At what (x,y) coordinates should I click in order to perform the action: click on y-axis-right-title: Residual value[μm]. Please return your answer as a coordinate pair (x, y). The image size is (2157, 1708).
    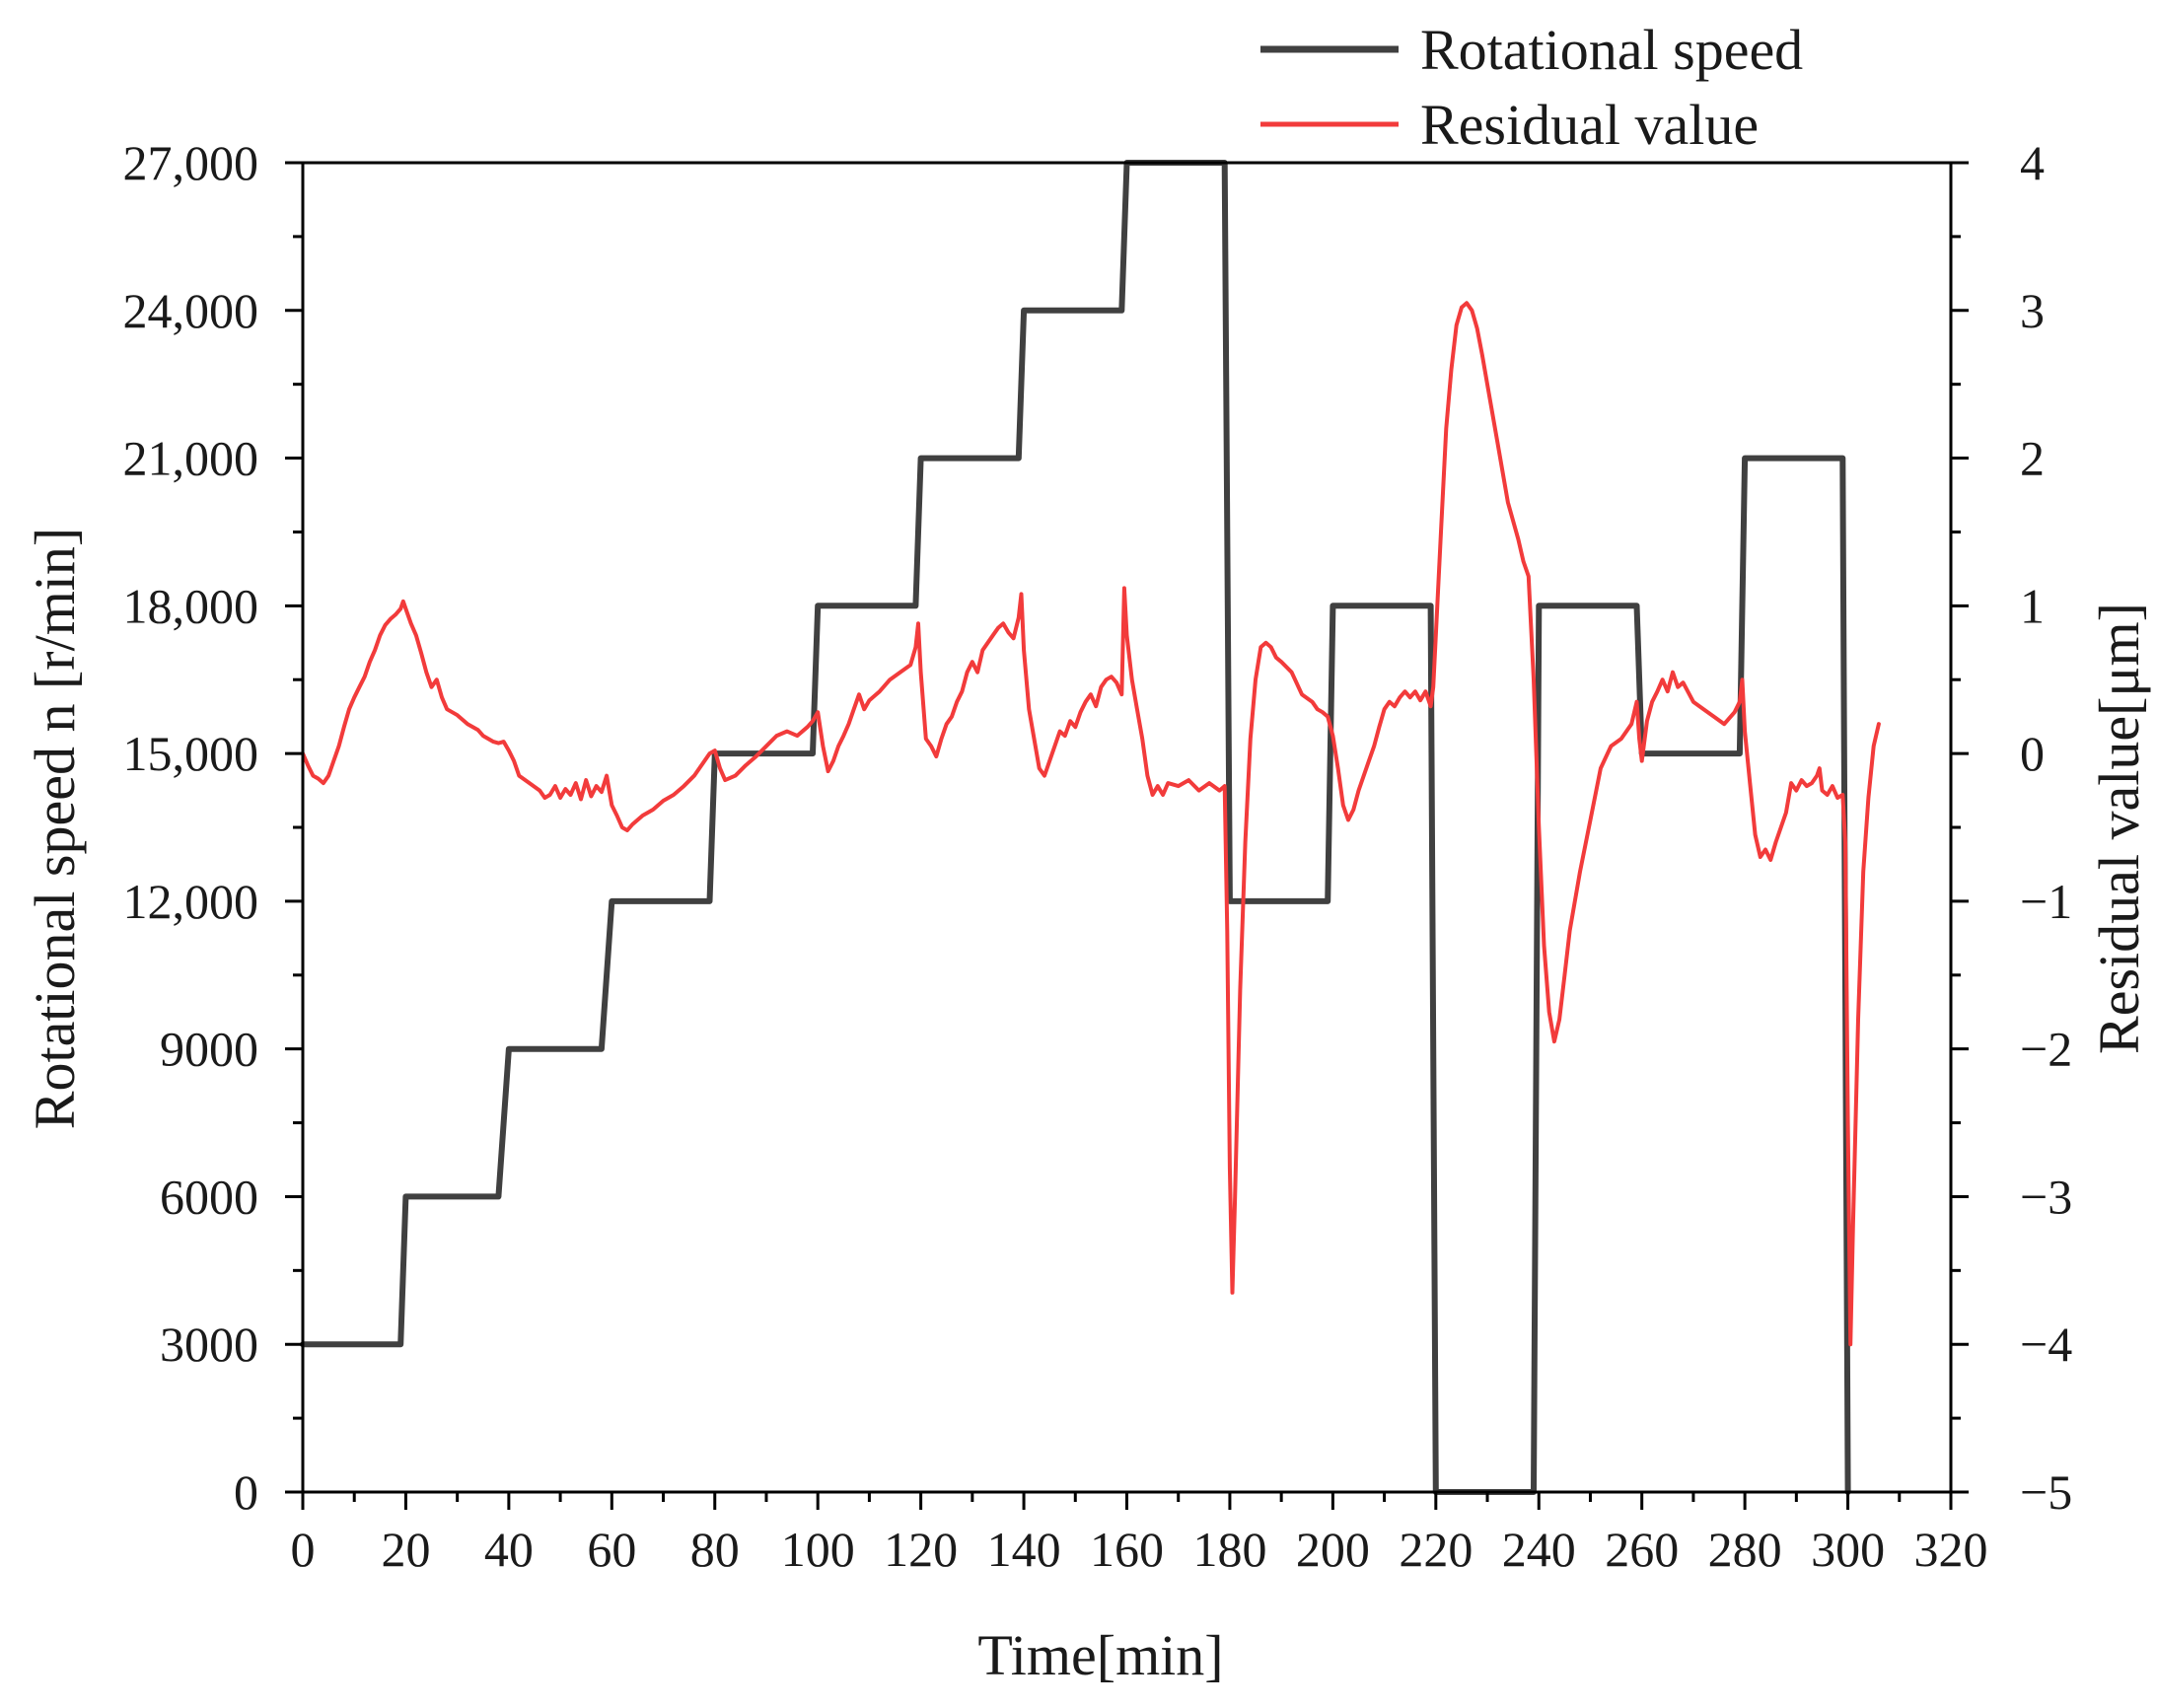
    Looking at the image, I should click on (2119, 828).